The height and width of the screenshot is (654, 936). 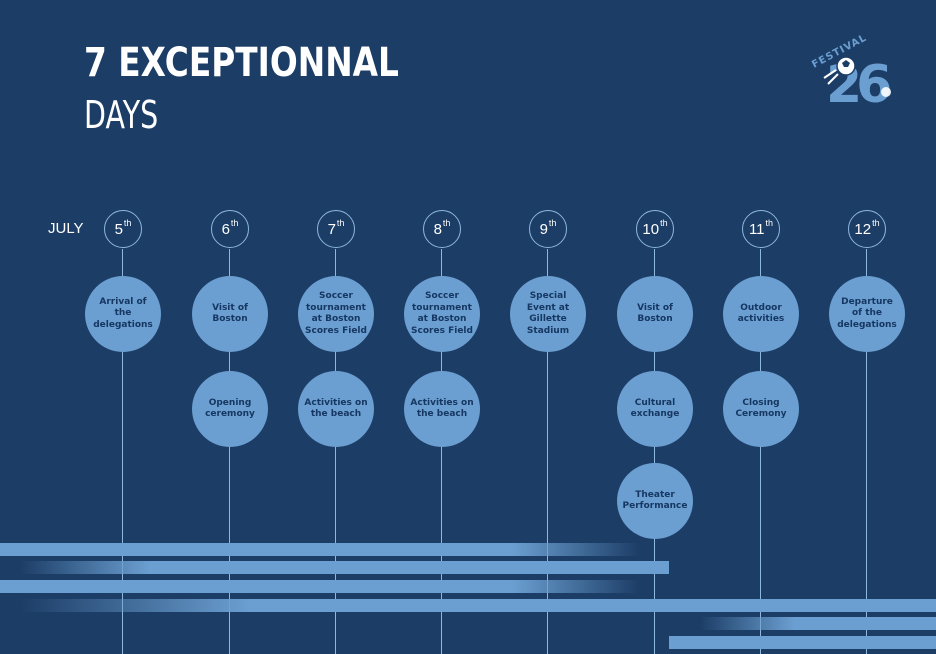 I want to click on event-circle: Theater Performance, so click(x=655, y=501).